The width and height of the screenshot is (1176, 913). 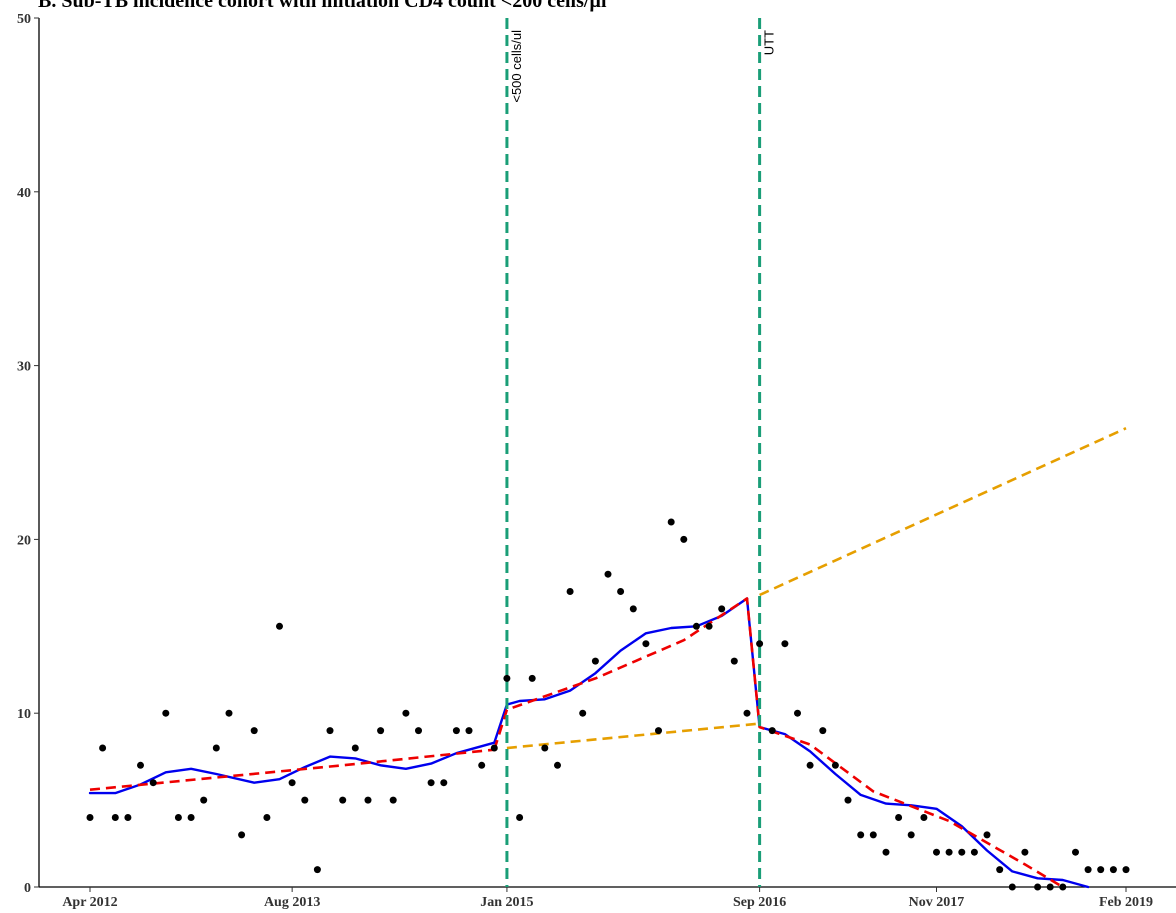 What do you see at coordinates (937, 902) in the screenshot?
I see `x-tick-label: Nov 2017` at bounding box center [937, 902].